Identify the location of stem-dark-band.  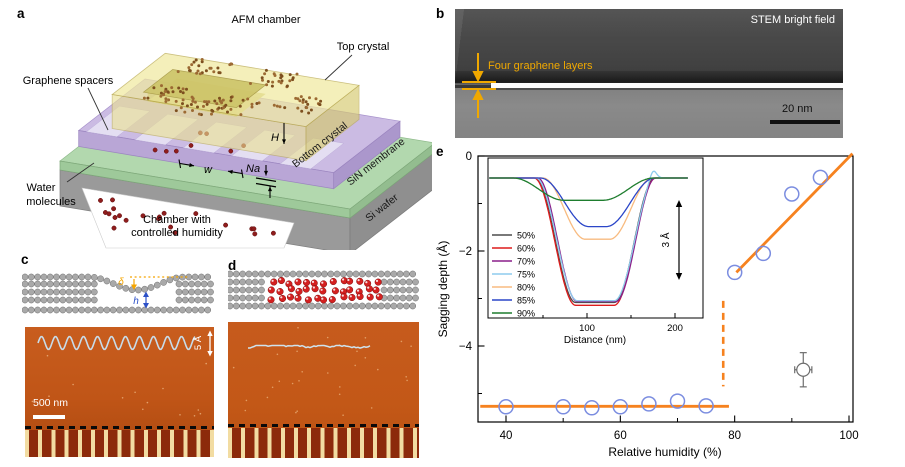
(649, 77).